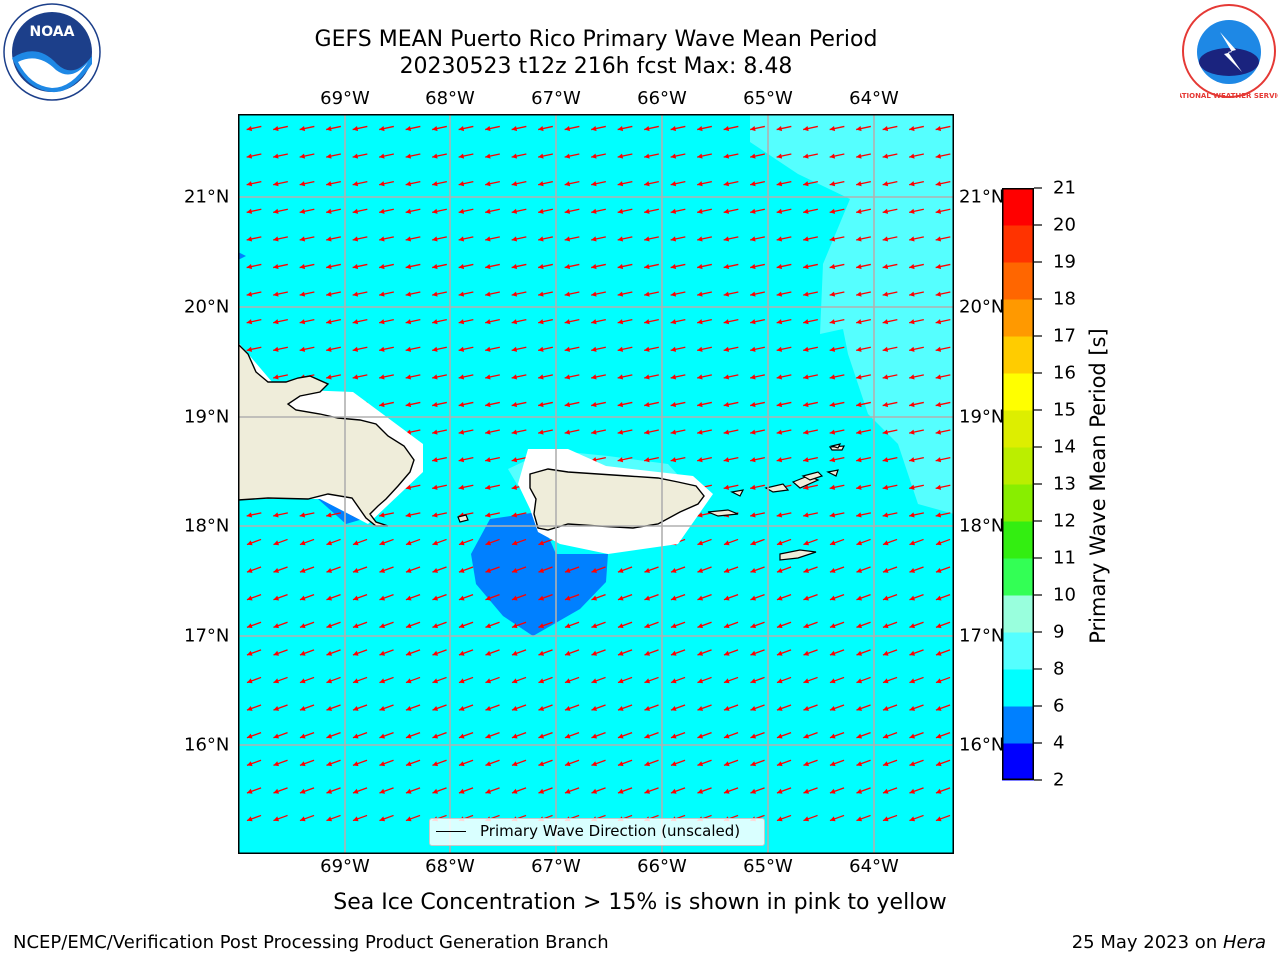  Describe the element at coordinates (610, 831) in the screenshot. I see `legend-label: Primary Wave Direction (unscaled)` at that location.